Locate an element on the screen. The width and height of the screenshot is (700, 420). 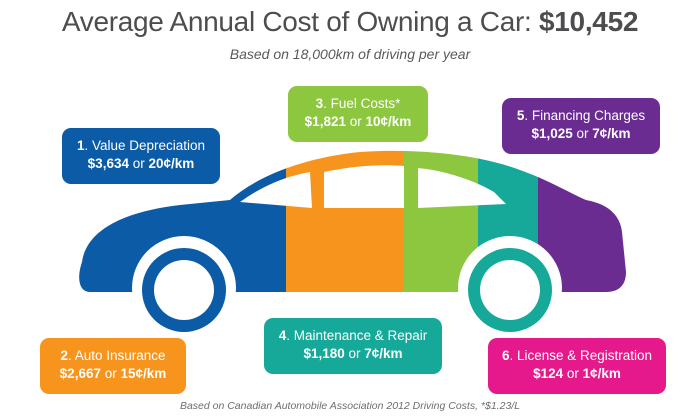
label-1-title: 1. Value Depreciation is located at coordinates (141, 145).